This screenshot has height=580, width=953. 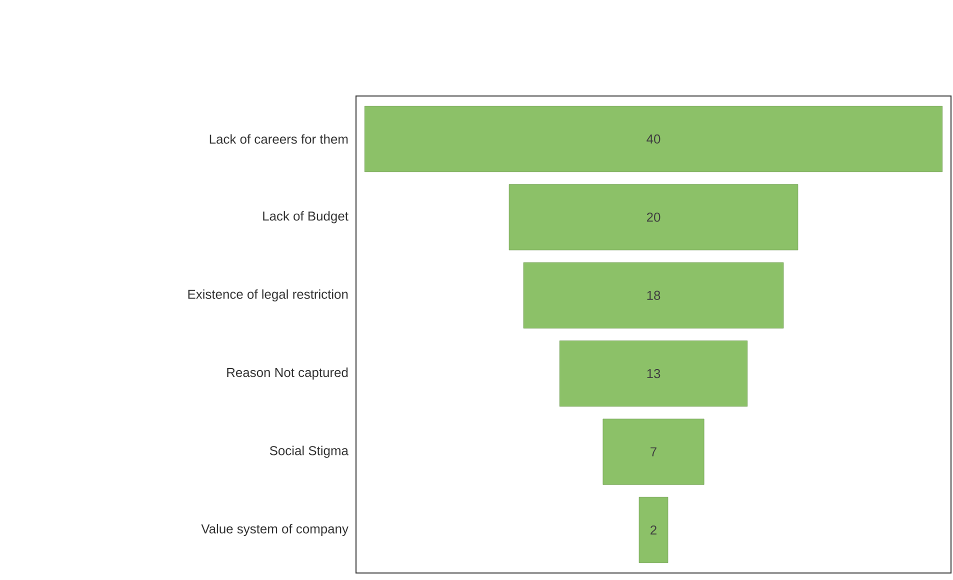 I want to click on category-label: Existence of legal restriction, so click(x=268, y=295).